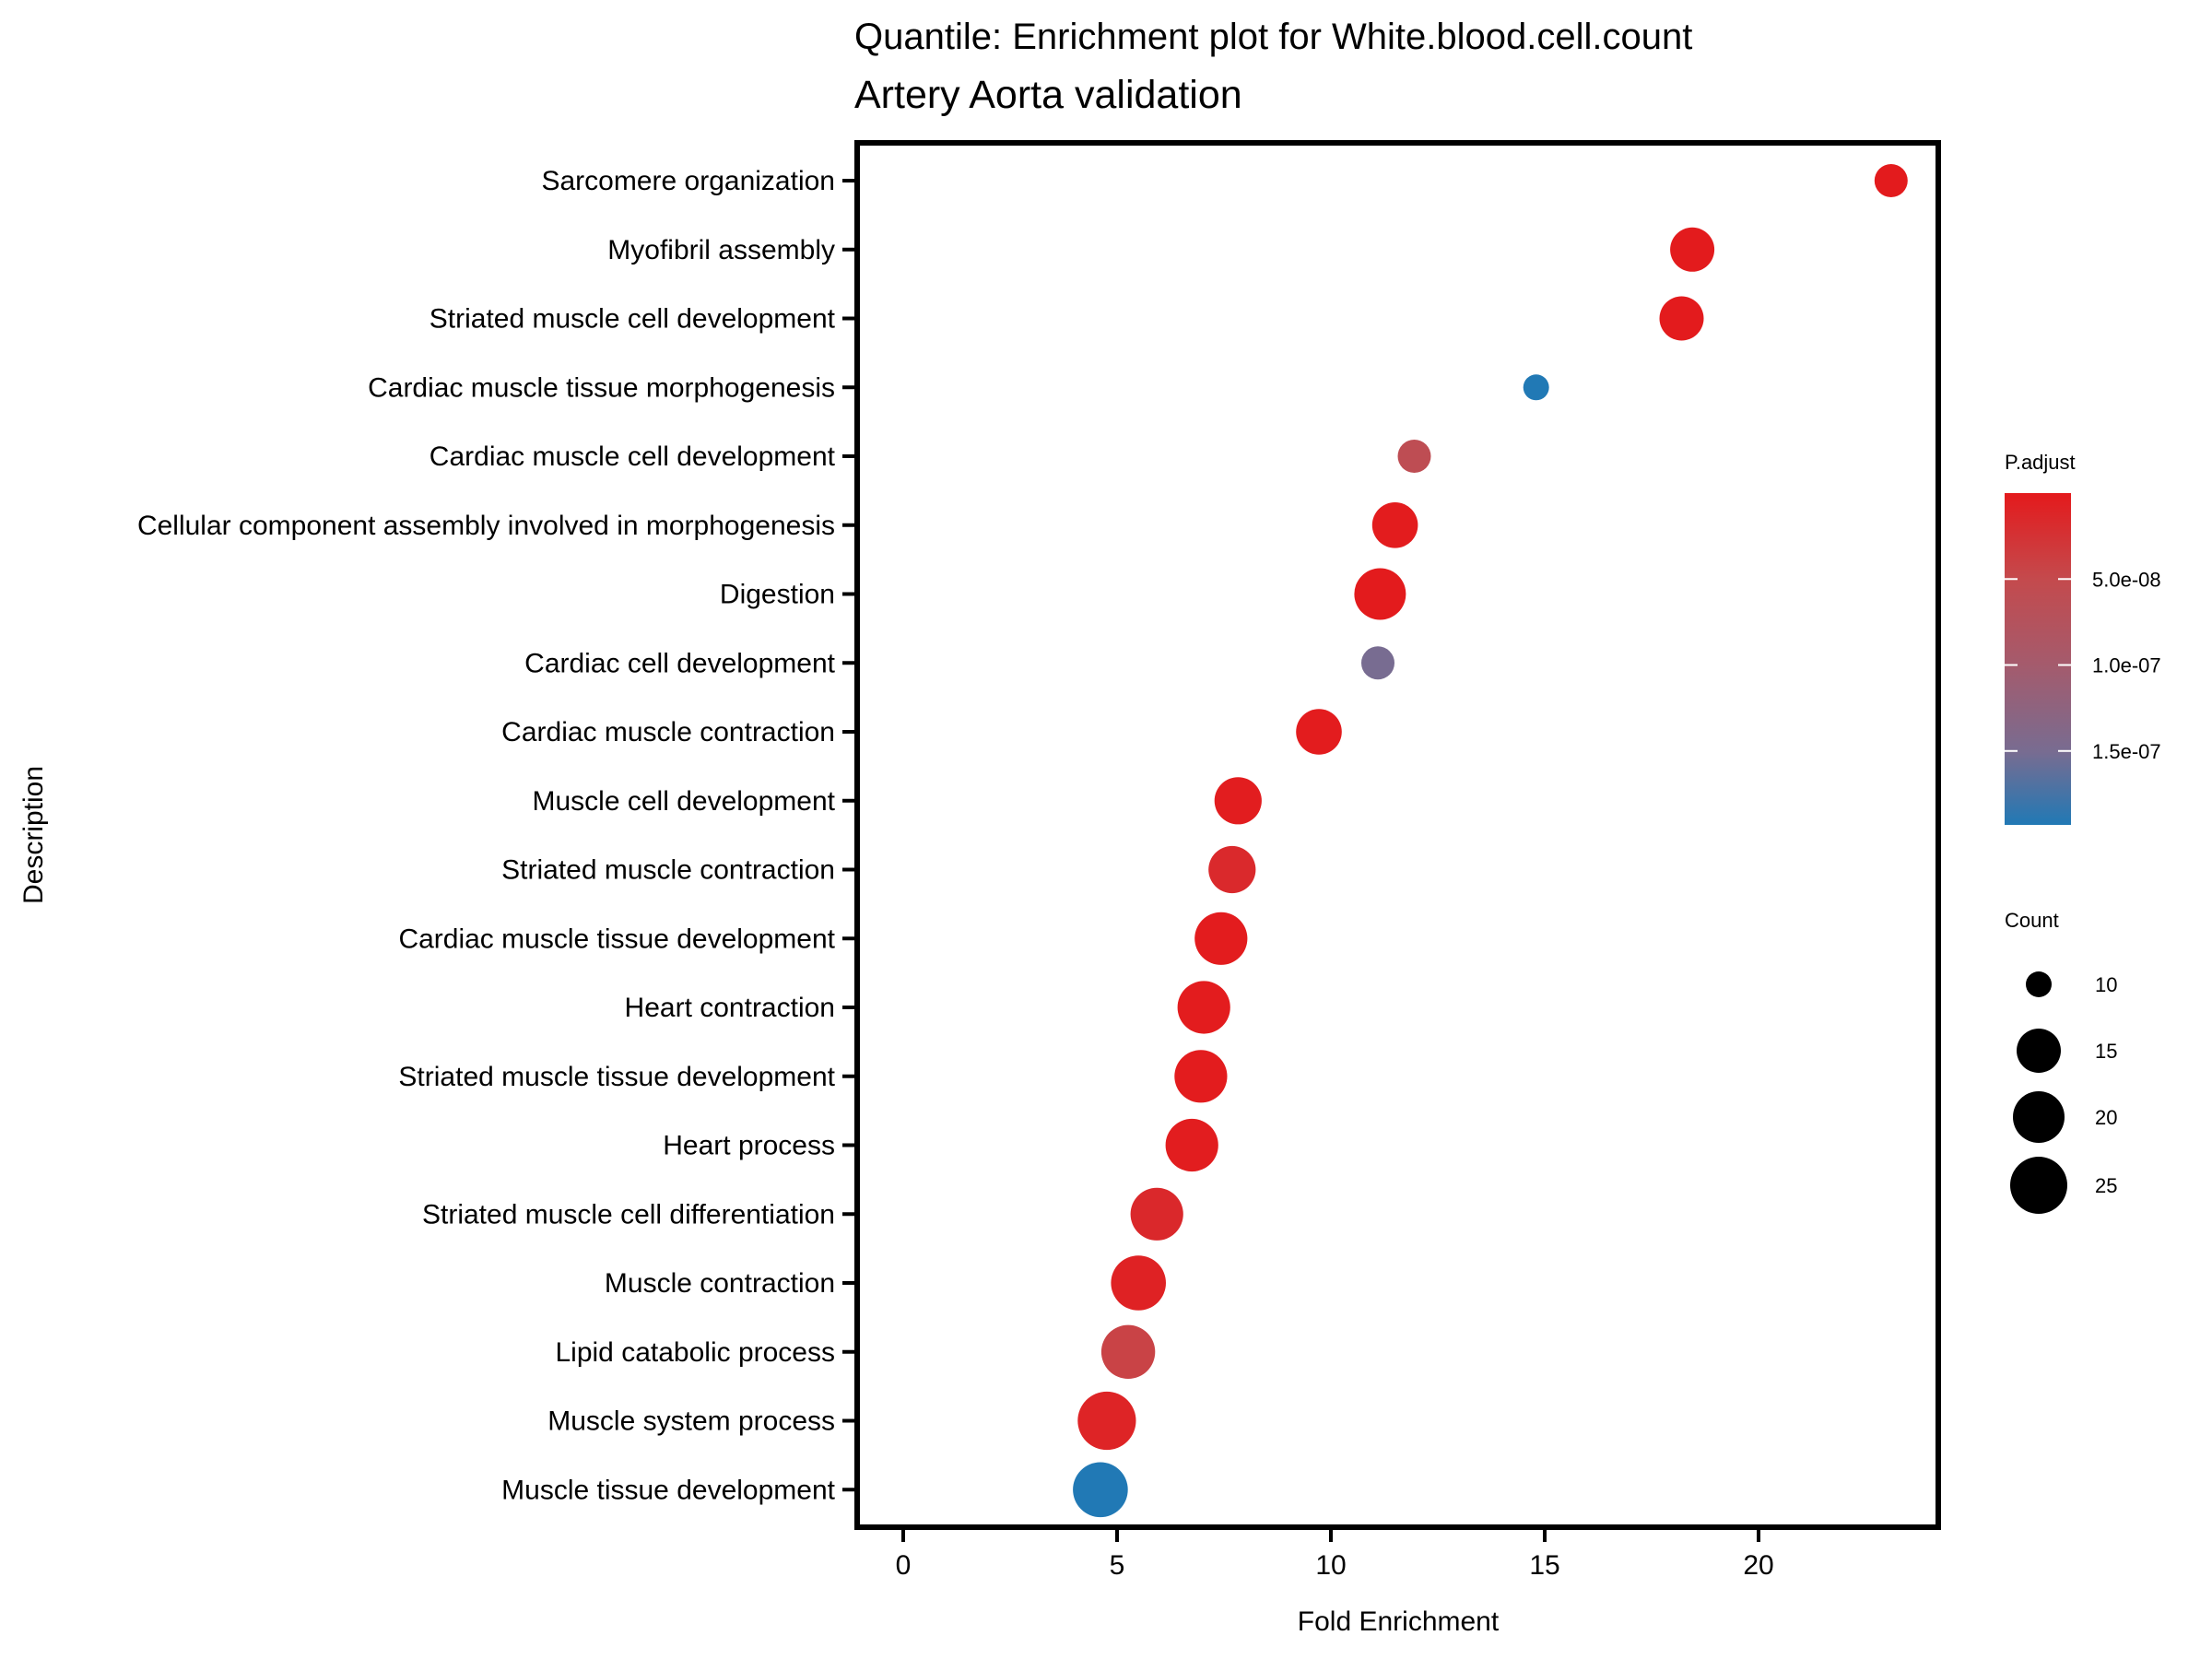 This screenshot has width=2212, height=1659. Describe the element at coordinates (1117, 1565) in the screenshot. I see `x-tick-label: 5` at that location.